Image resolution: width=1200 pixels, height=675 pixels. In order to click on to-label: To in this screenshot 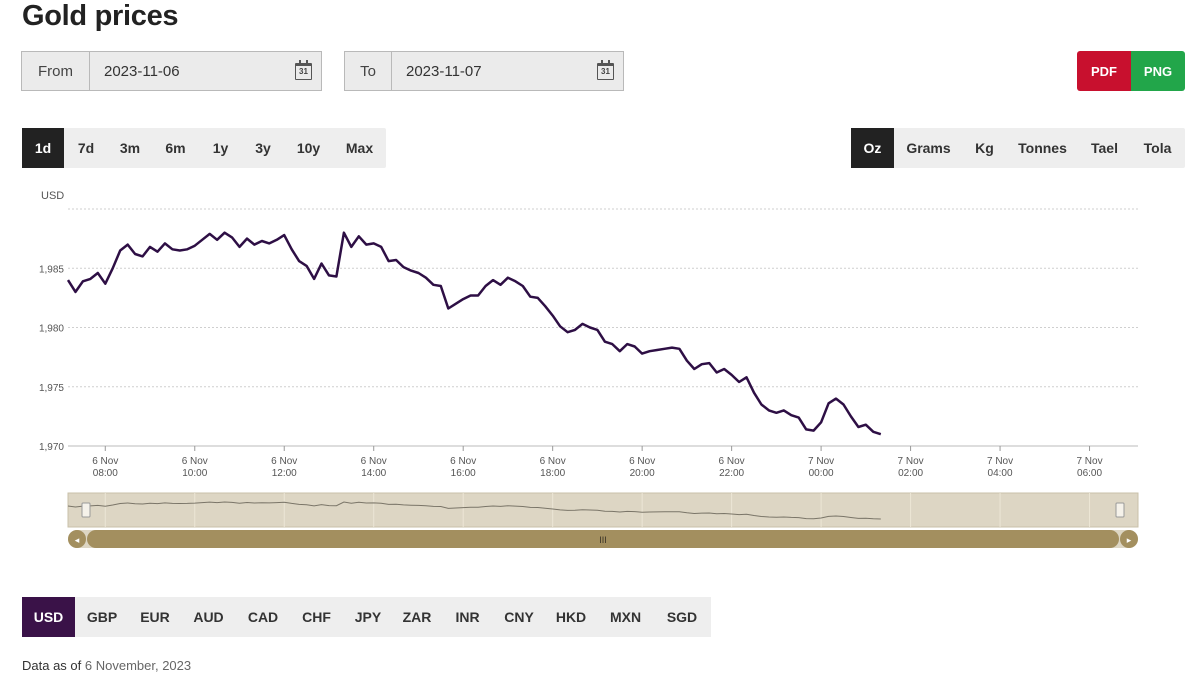, I will do `click(368, 71)`.